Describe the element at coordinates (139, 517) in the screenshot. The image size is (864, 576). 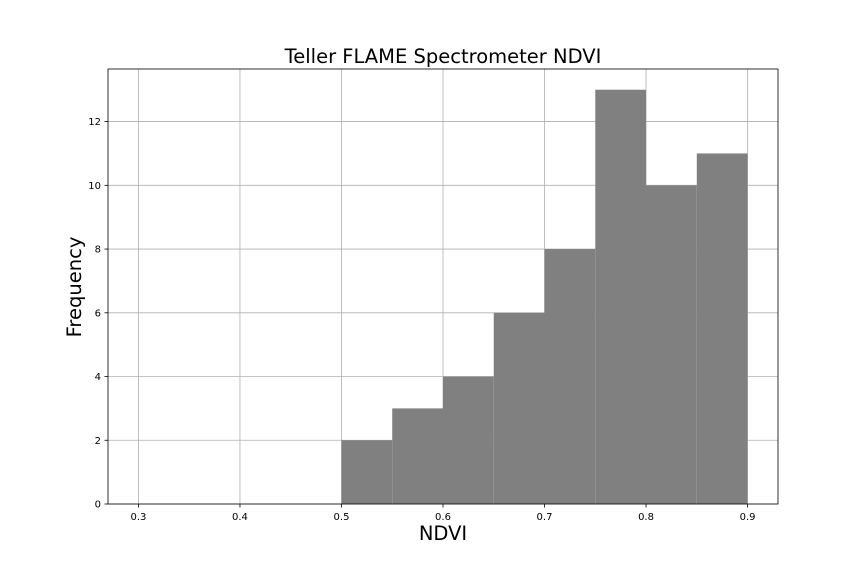
I see `x-tick-label: 0.3` at that location.